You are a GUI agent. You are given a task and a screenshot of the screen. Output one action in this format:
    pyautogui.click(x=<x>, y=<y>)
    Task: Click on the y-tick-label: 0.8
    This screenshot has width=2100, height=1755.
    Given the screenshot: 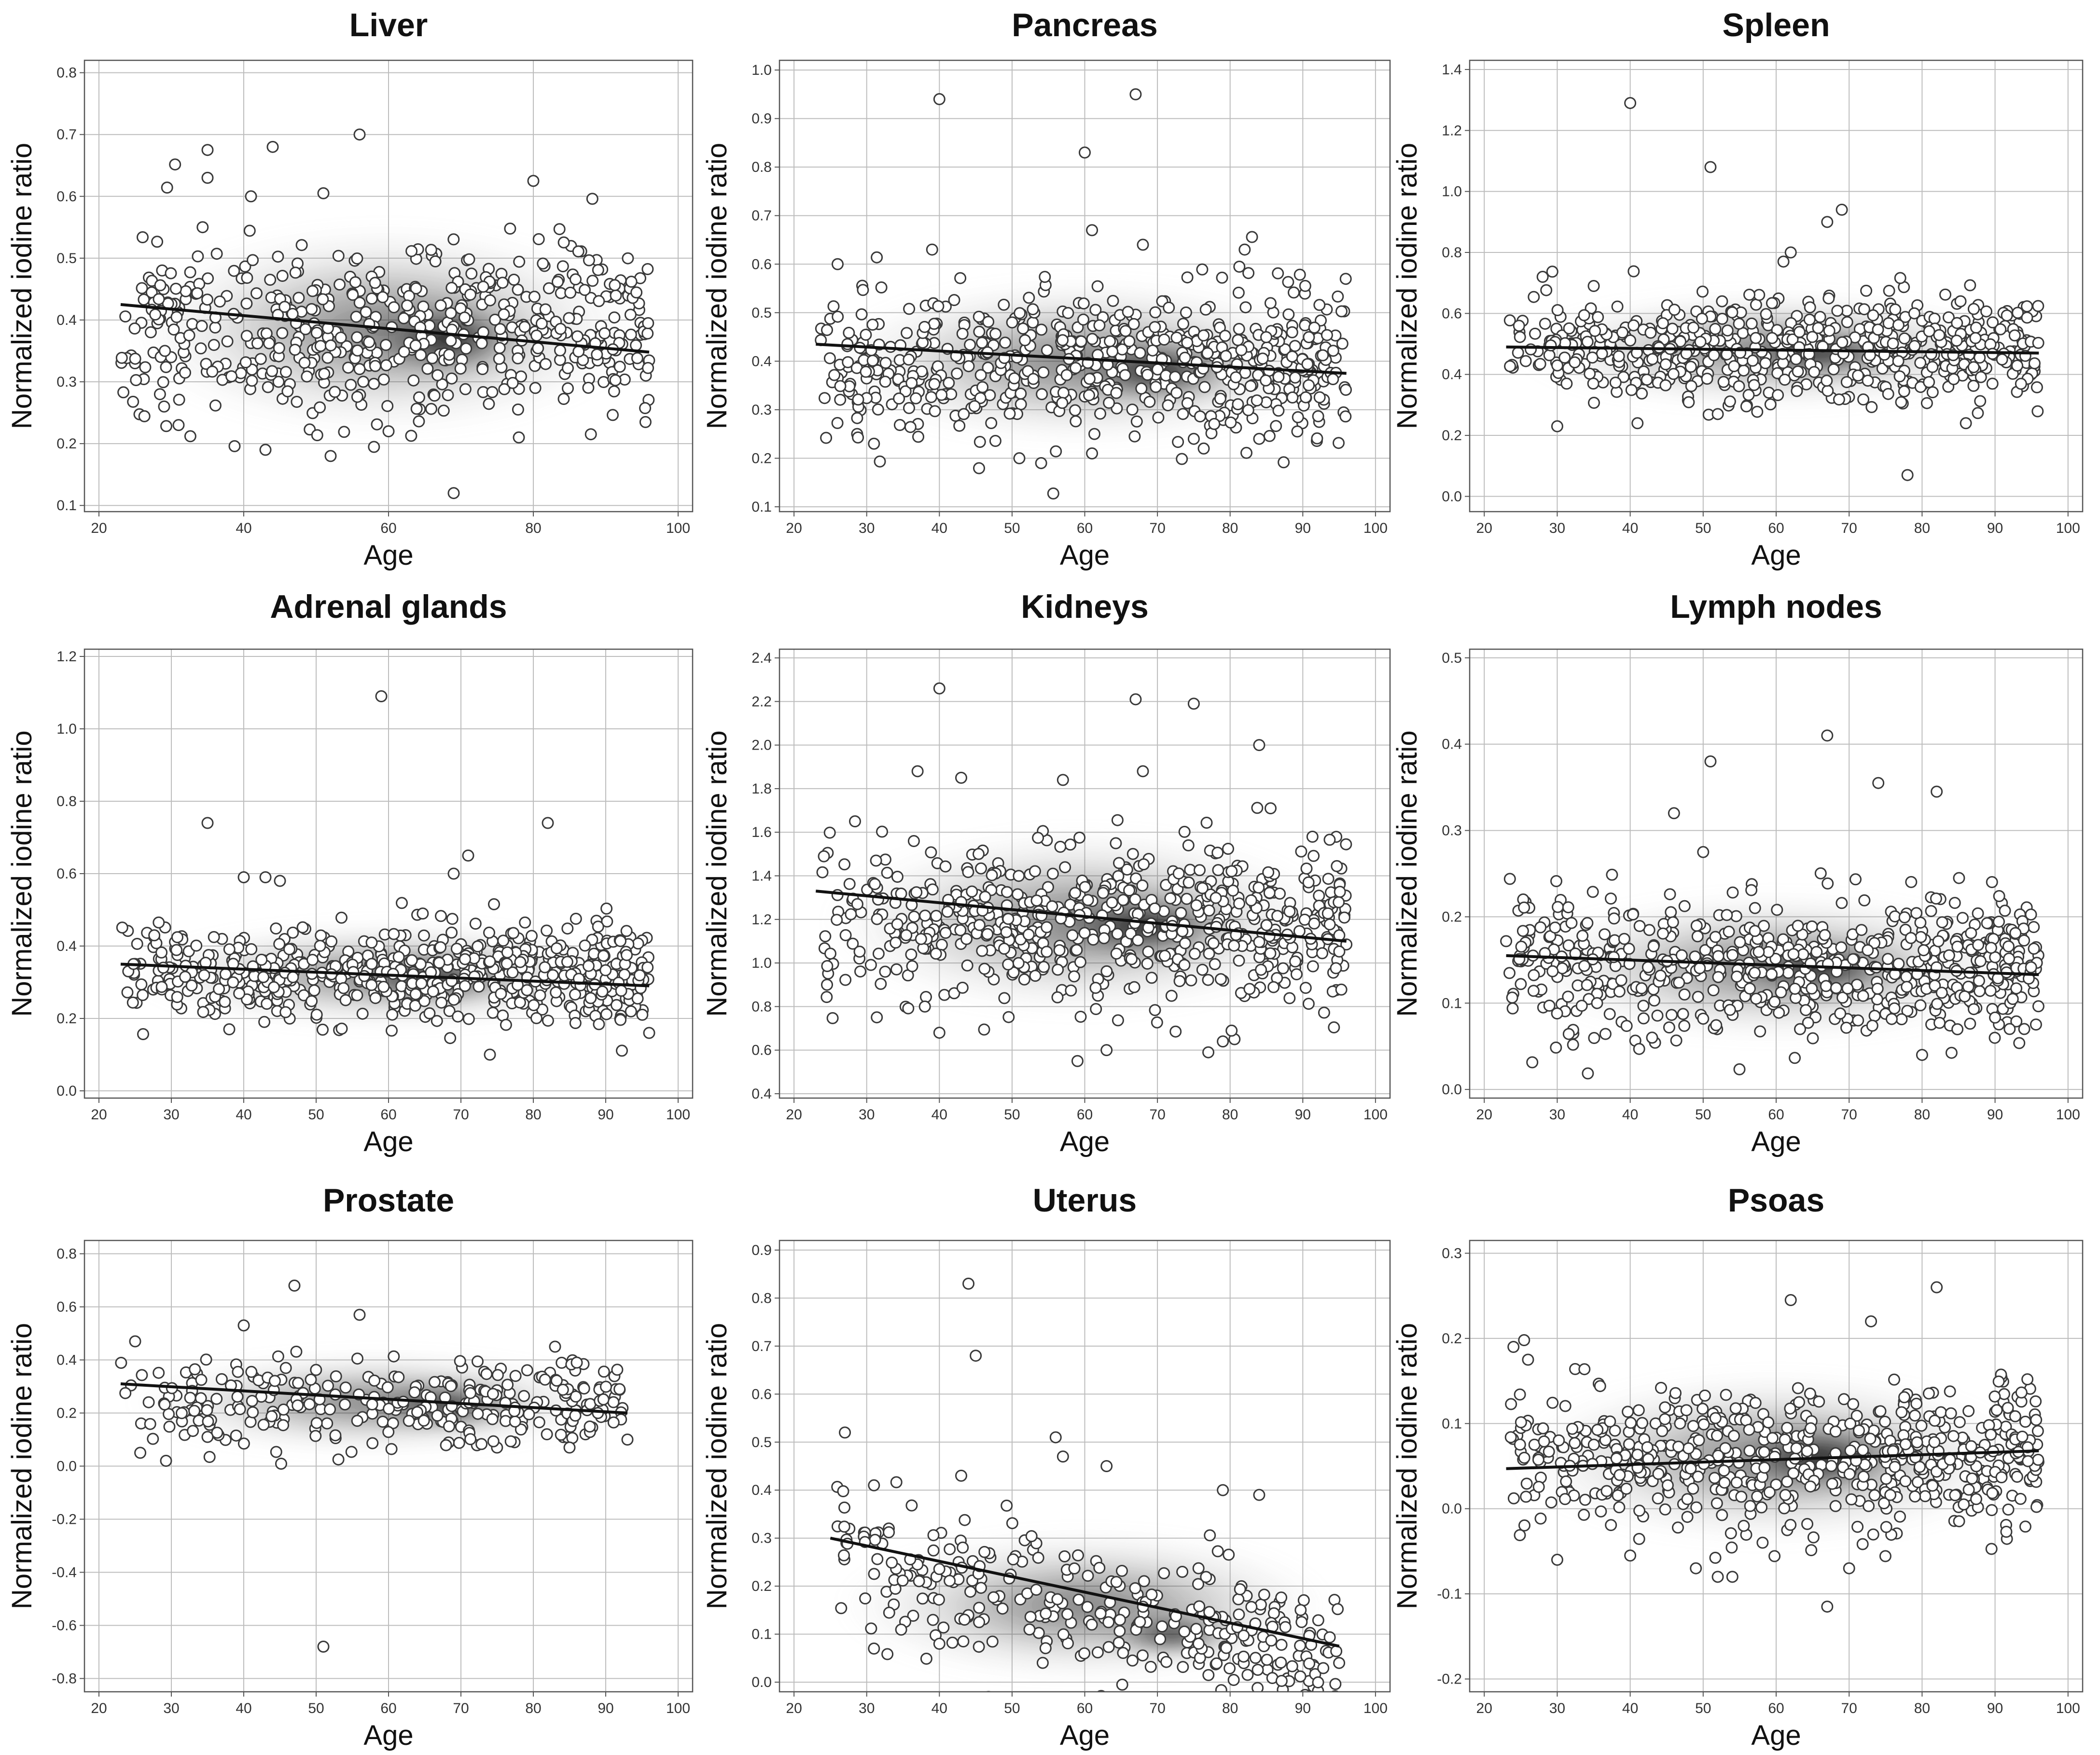 What is the action you would take?
    pyautogui.click(x=66, y=801)
    